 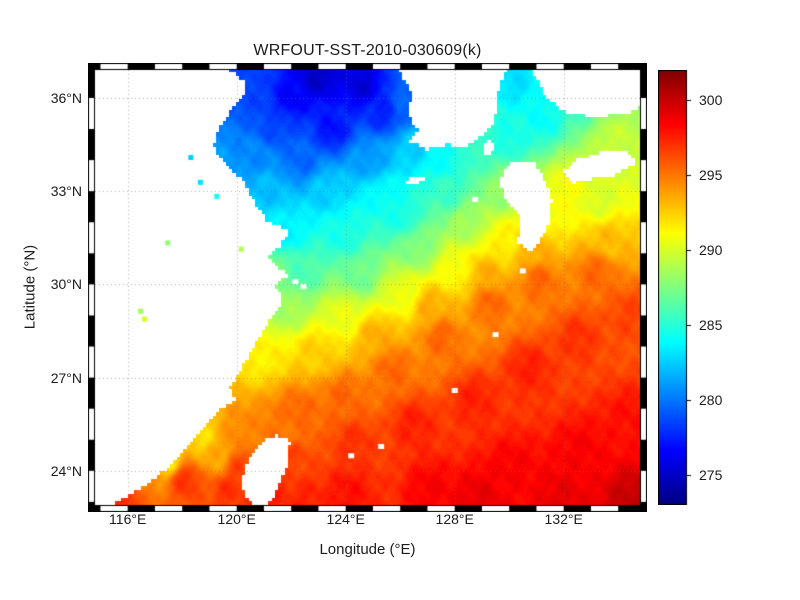 I want to click on colorbar-tick-label: 285, so click(x=711, y=325).